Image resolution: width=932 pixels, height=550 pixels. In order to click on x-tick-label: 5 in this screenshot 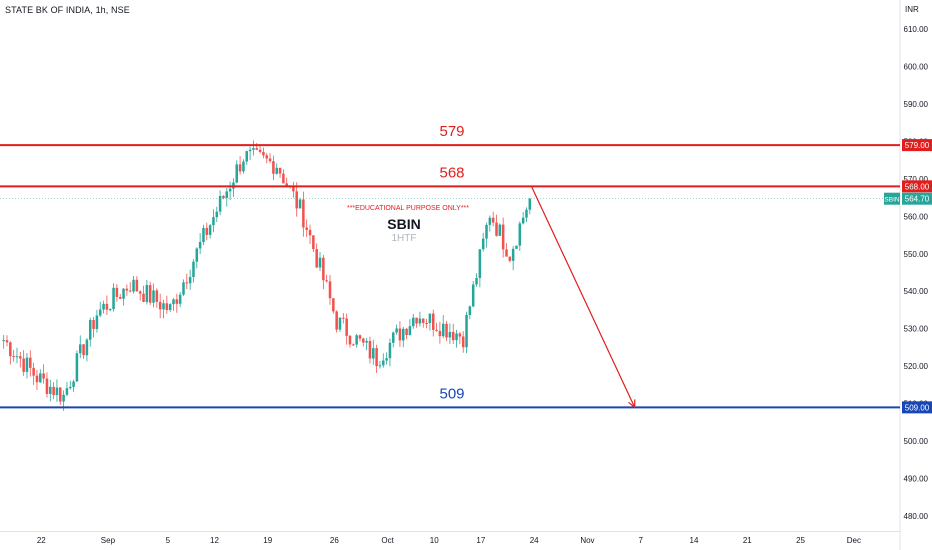, I will do `click(168, 540)`.